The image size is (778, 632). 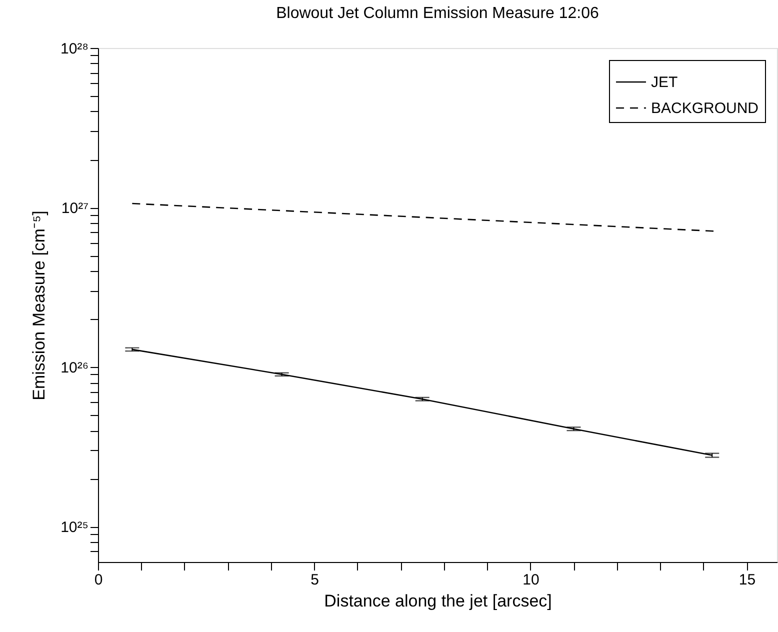 What do you see at coordinates (705, 108) in the screenshot?
I see `legend-label: BACKGROUND` at bounding box center [705, 108].